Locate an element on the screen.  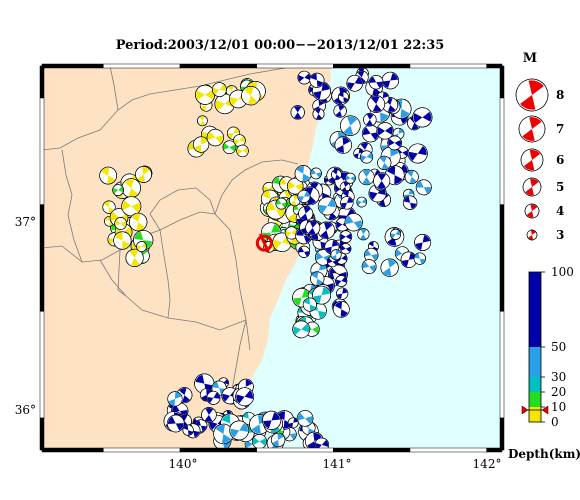
lon-tick-labels: 140° 141° 142° is located at coordinates (335, 464).